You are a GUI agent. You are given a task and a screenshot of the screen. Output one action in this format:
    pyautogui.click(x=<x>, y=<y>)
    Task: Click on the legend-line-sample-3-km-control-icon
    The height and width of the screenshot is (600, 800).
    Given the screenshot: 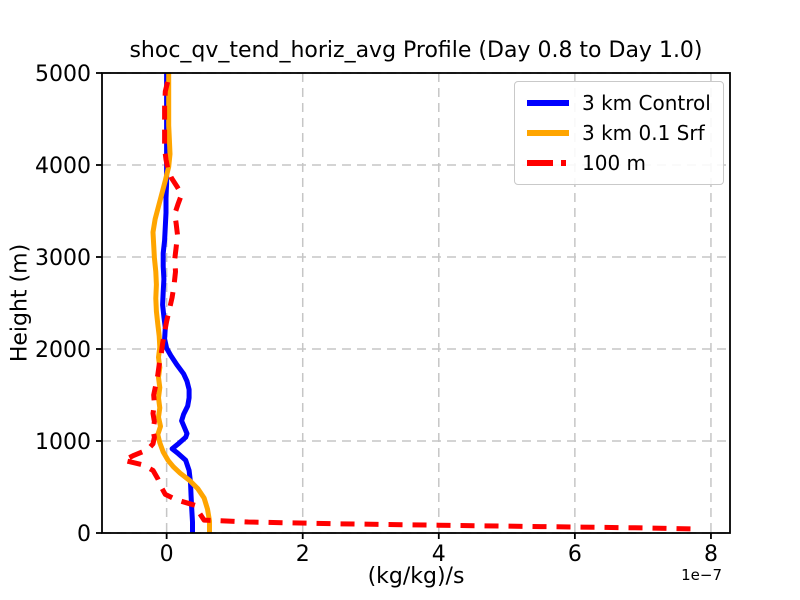 What is the action you would take?
    pyautogui.click(x=548, y=103)
    